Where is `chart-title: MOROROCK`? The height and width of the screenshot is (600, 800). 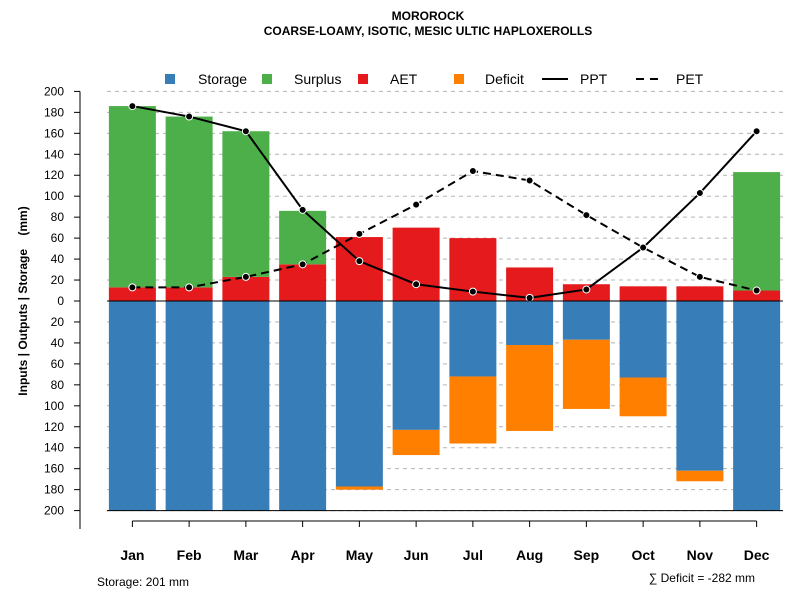
chart-title: MOROROCK is located at coordinates (428, 16).